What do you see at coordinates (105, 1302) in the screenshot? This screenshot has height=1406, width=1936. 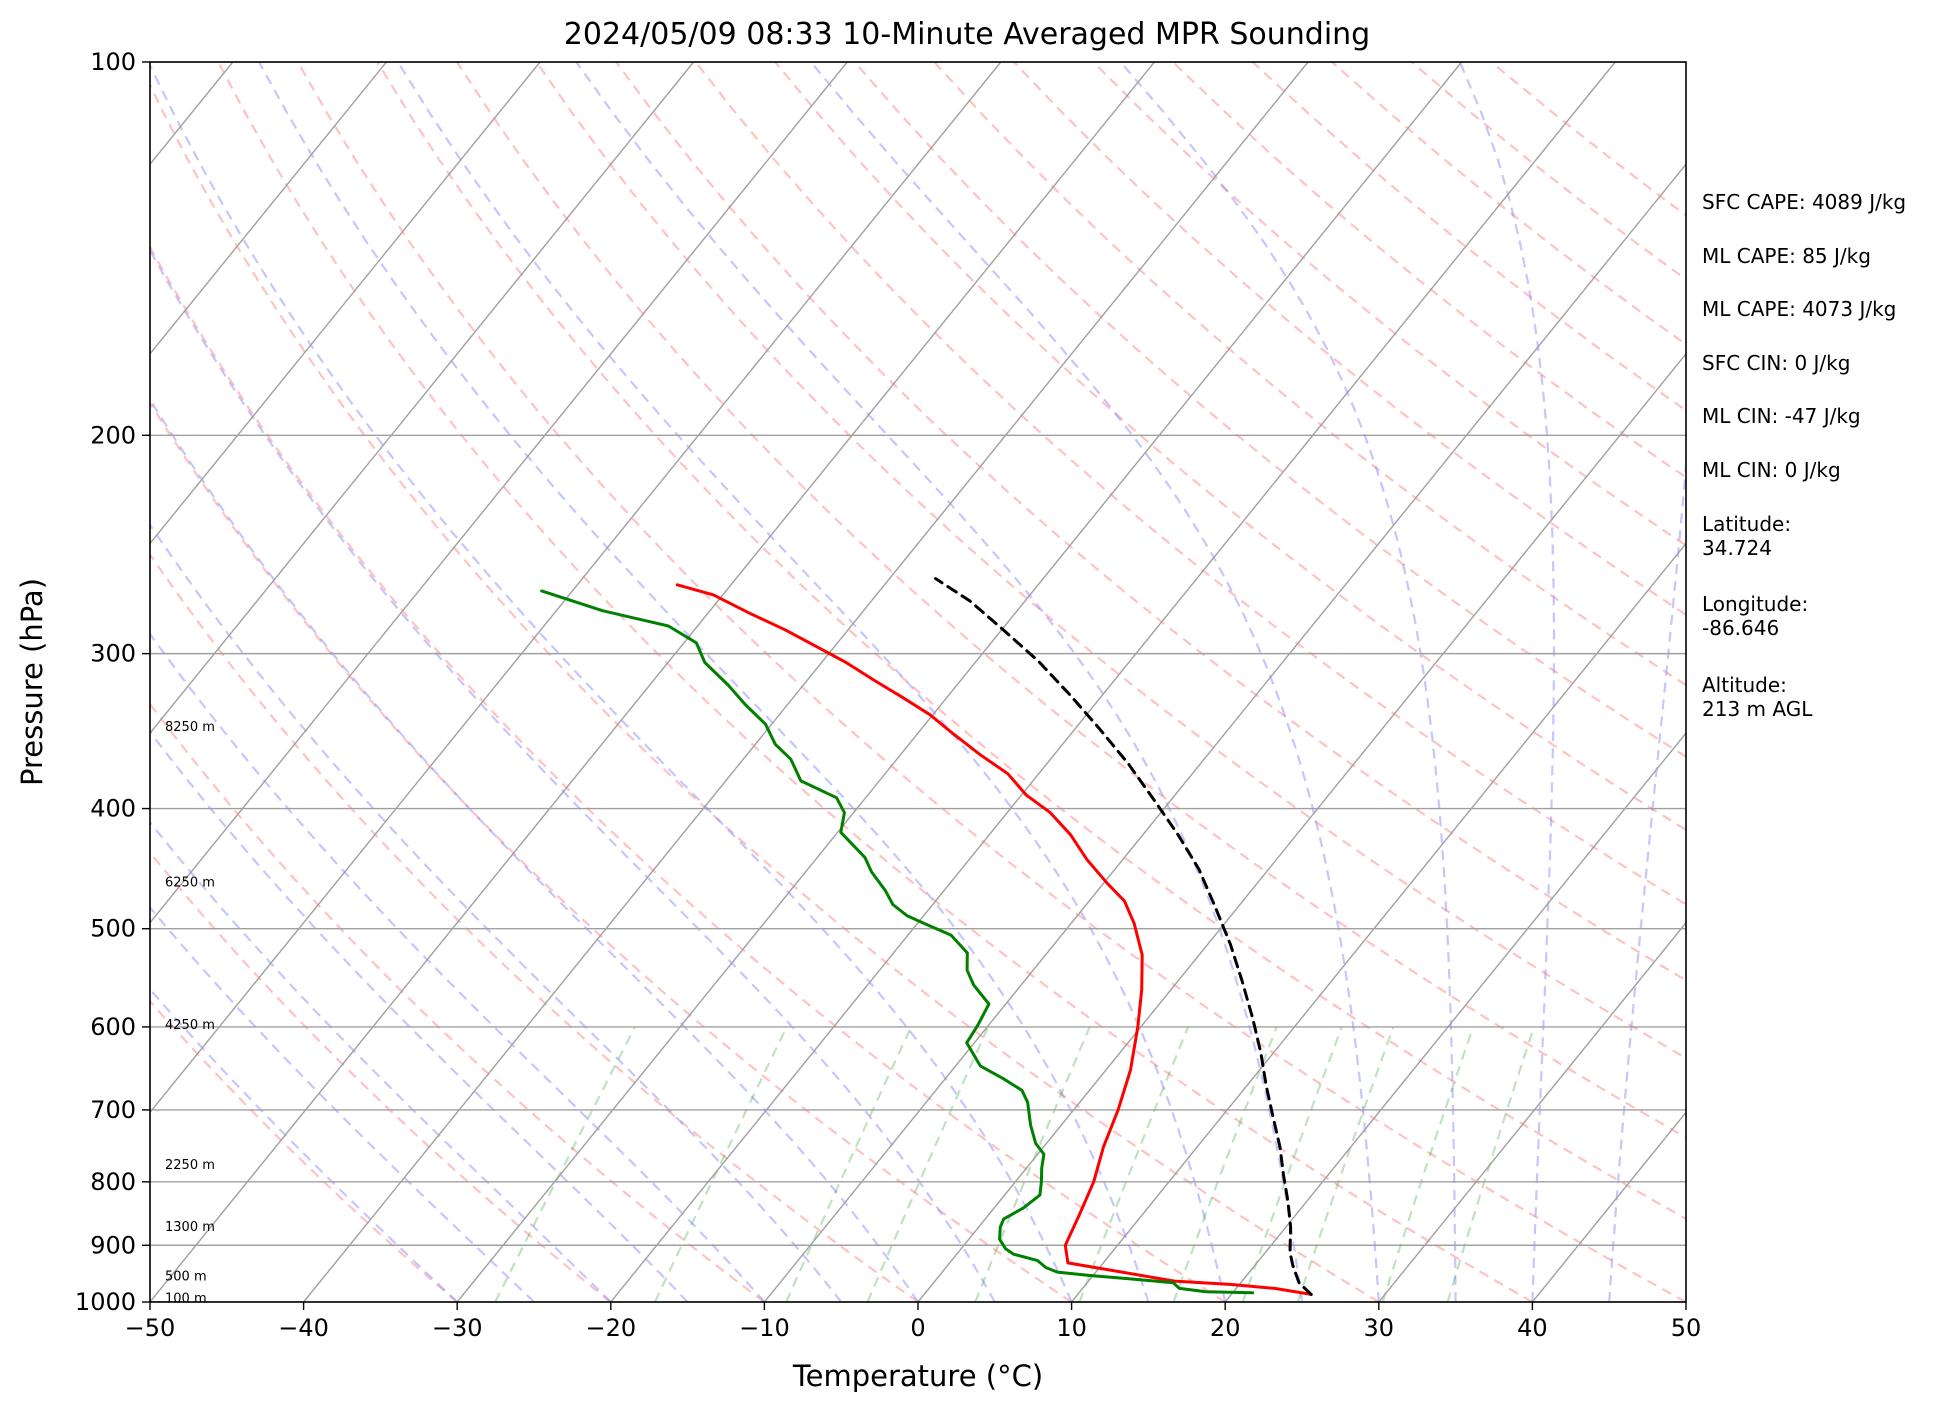 I see `y-tick-label: 1000` at bounding box center [105, 1302].